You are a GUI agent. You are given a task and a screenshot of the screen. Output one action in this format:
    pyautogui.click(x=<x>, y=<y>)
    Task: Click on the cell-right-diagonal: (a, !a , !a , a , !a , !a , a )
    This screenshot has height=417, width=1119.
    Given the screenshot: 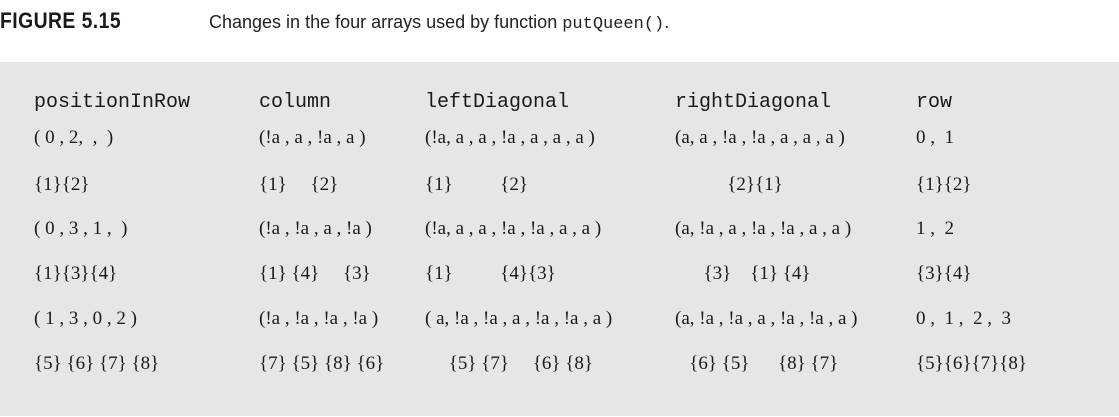 What is the action you would take?
    pyautogui.click(x=766, y=318)
    